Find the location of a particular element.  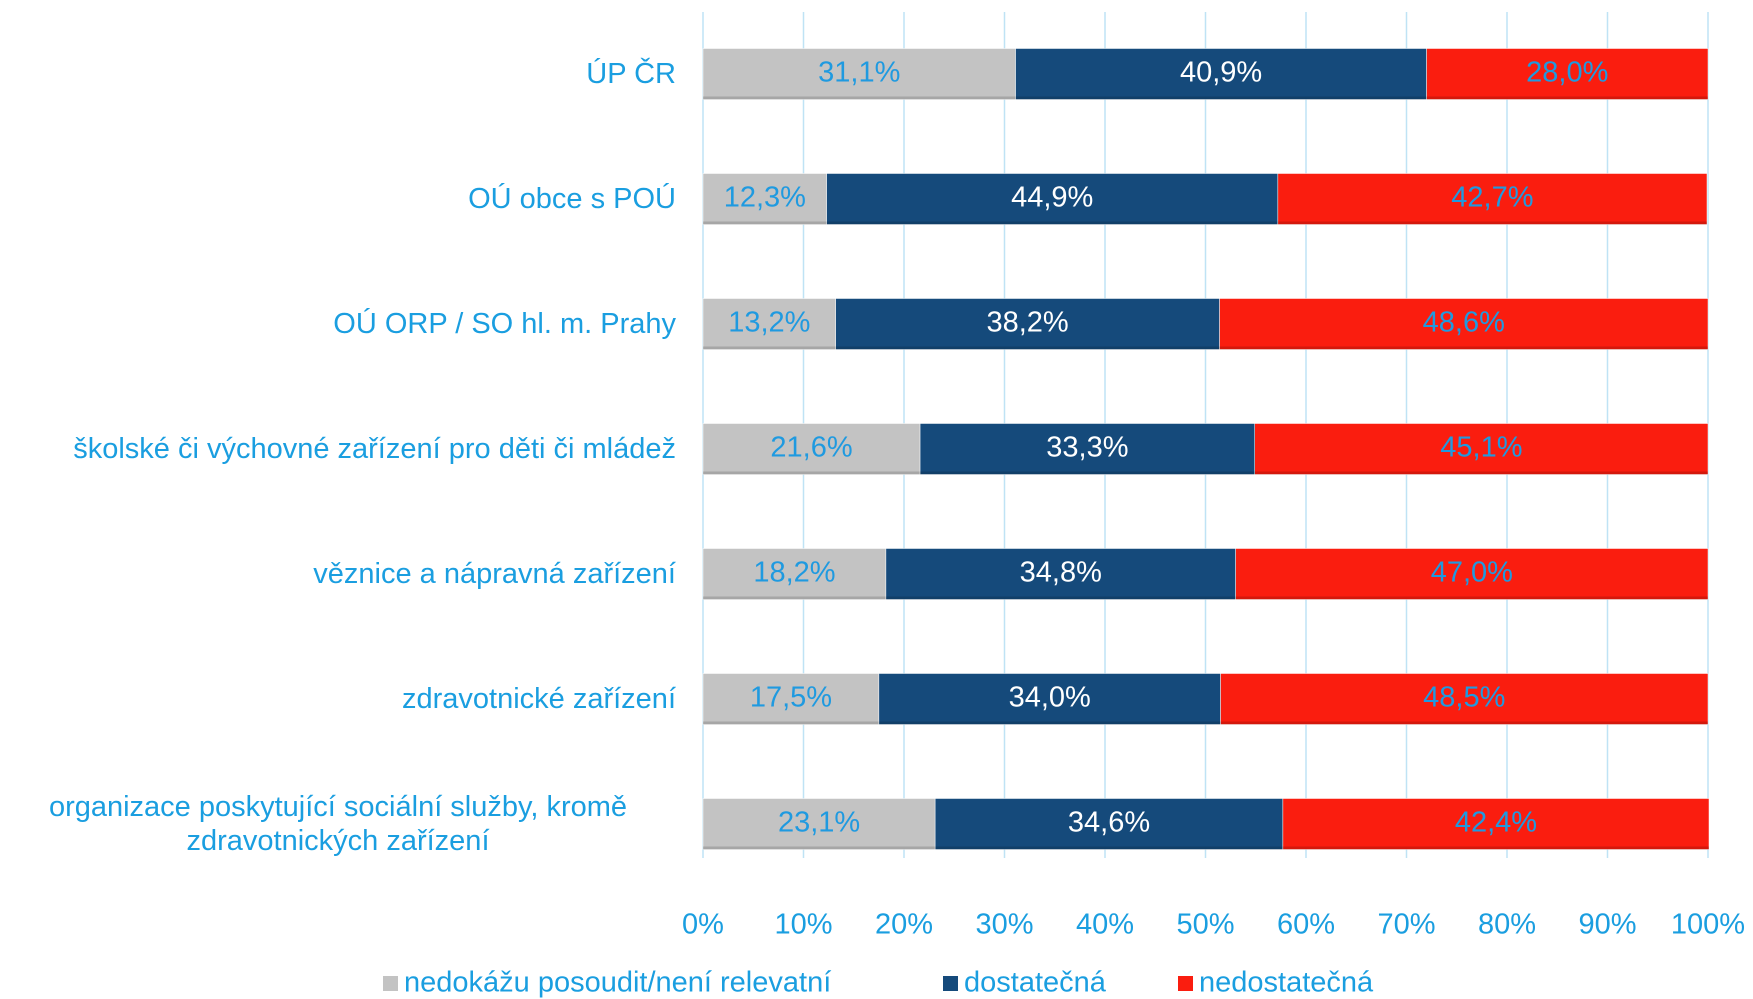

category-text: věznice a nápravná zařízení is located at coordinates (494, 574).